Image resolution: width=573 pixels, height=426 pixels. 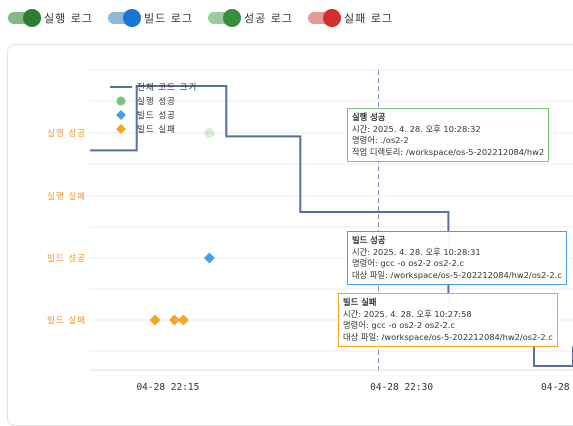 I want to click on legend-circle-swatch, so click(x=121, y=101).